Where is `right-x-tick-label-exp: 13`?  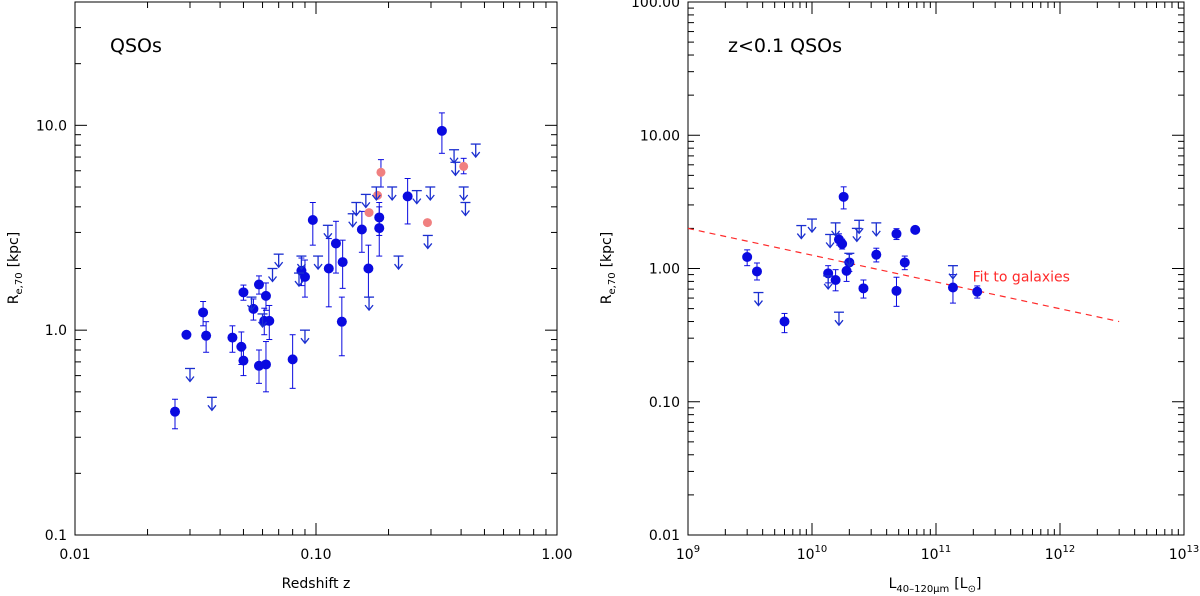 right-x-tick-label-exp: 13 is located at coordinates (1193, 549).